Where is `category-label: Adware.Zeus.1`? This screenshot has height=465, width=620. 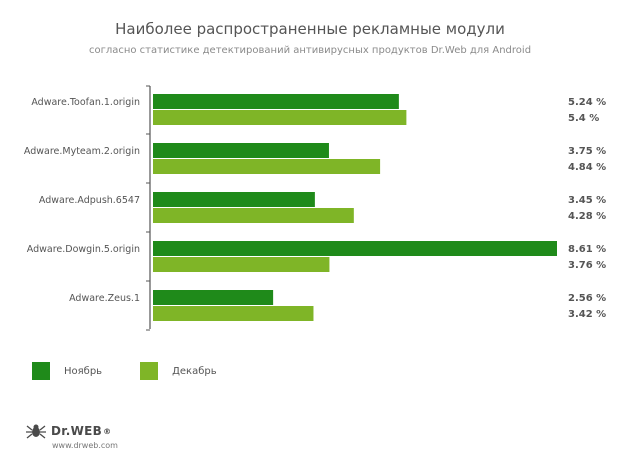
category-label: Adware.Zeus.1 is located at coordinates (104, 298).